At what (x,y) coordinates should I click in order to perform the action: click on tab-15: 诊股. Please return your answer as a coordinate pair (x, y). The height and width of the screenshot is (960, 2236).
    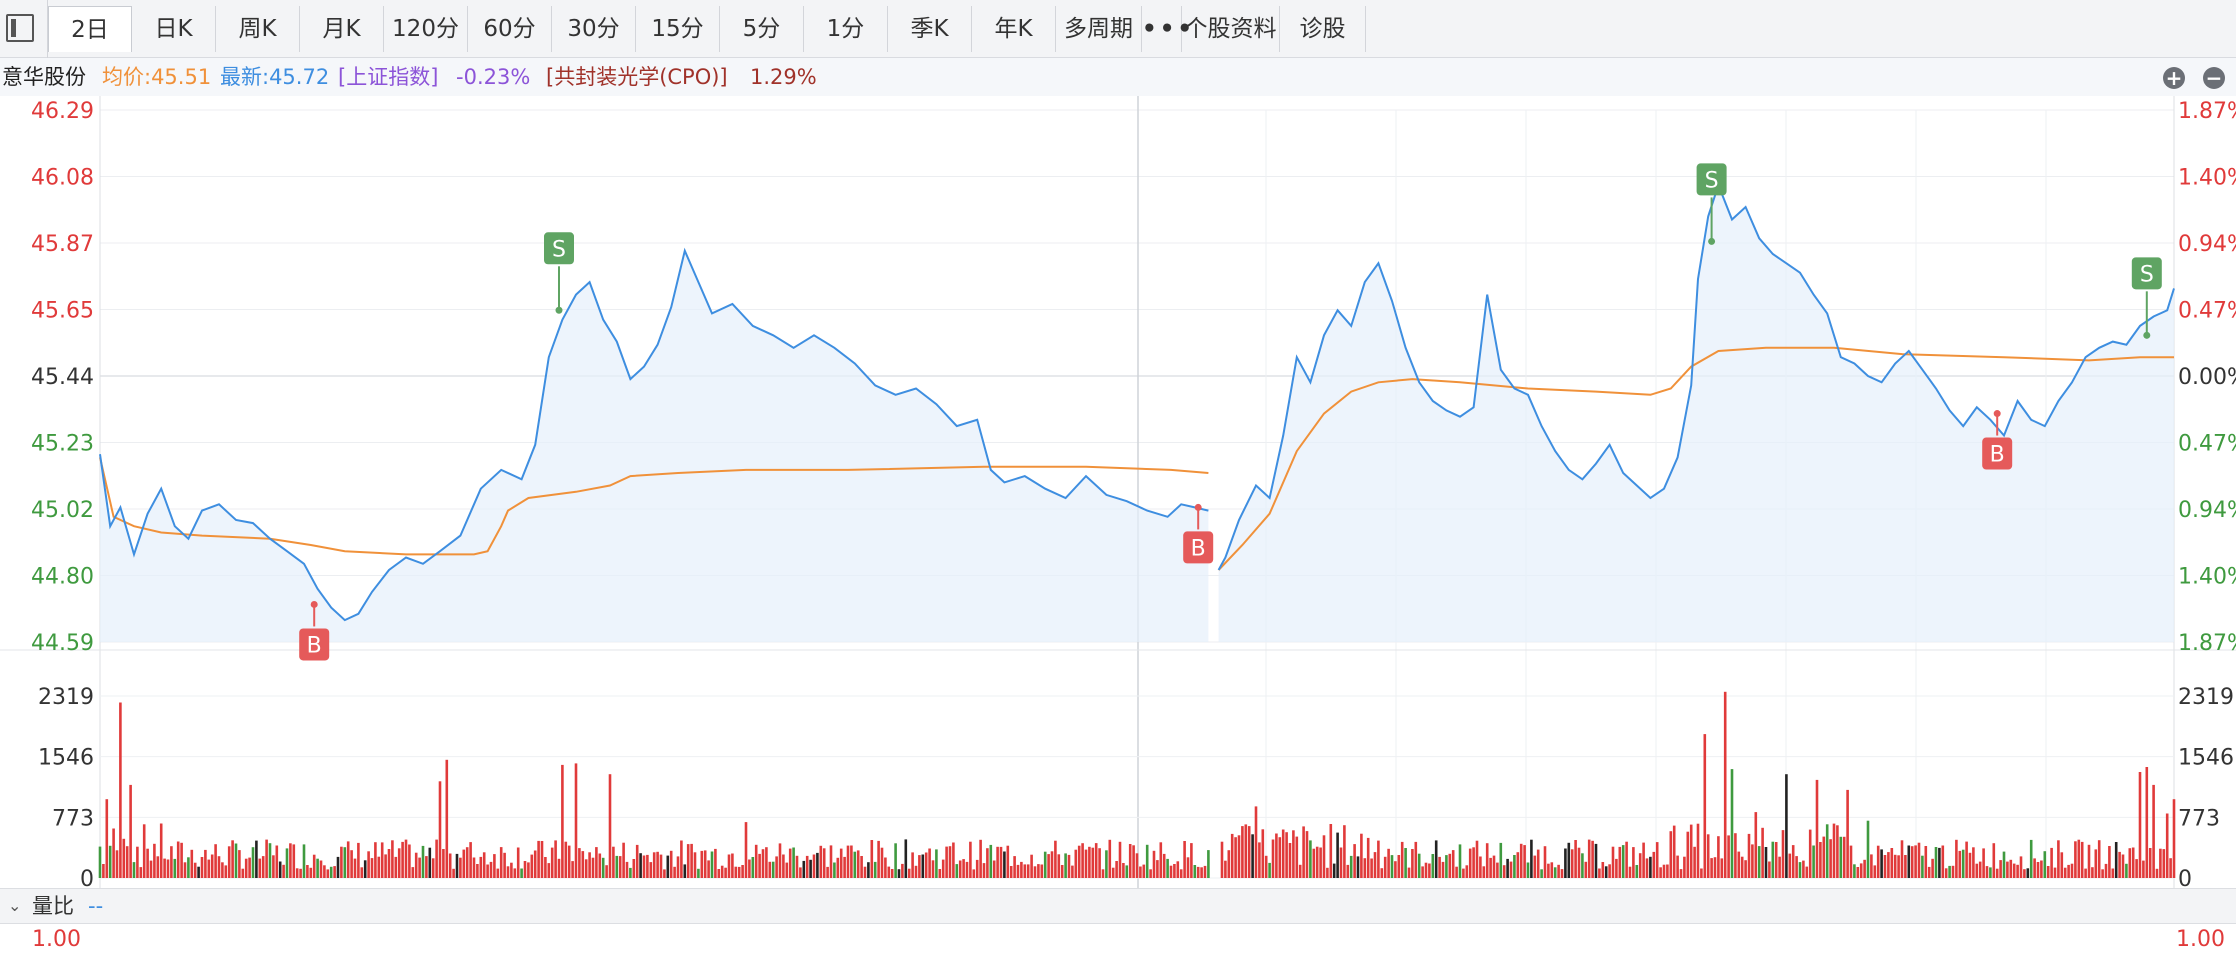
    Looking at the image, I should click on (1323, 29).